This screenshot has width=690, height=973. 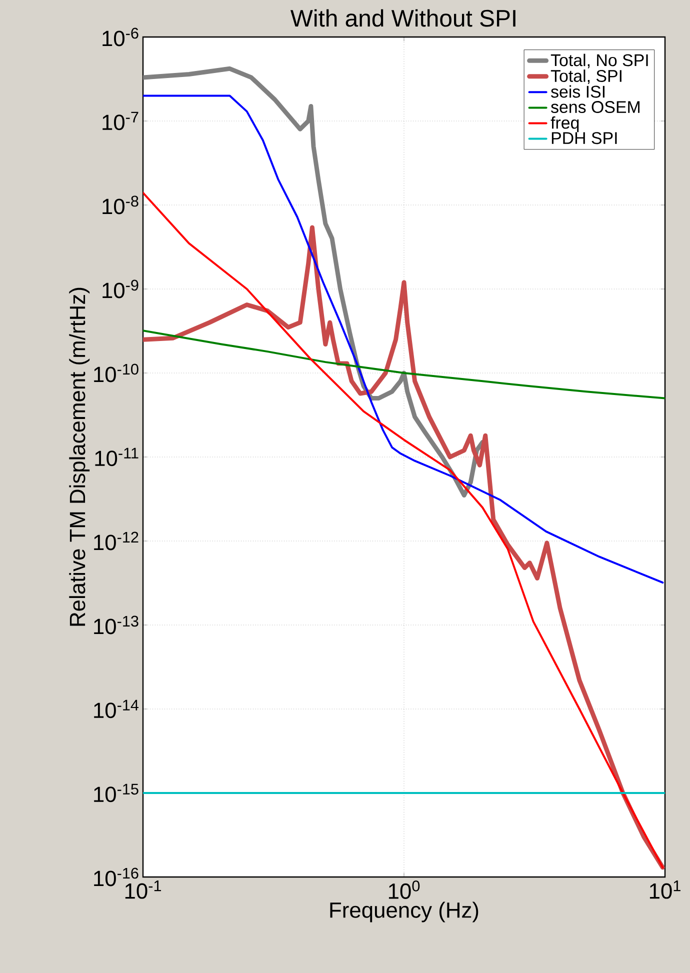 What do you see at coordinates (116, 625) in the screenshot?
I see `y-tick-label: 10$^{-13}$` at bounding box center [116, 625].